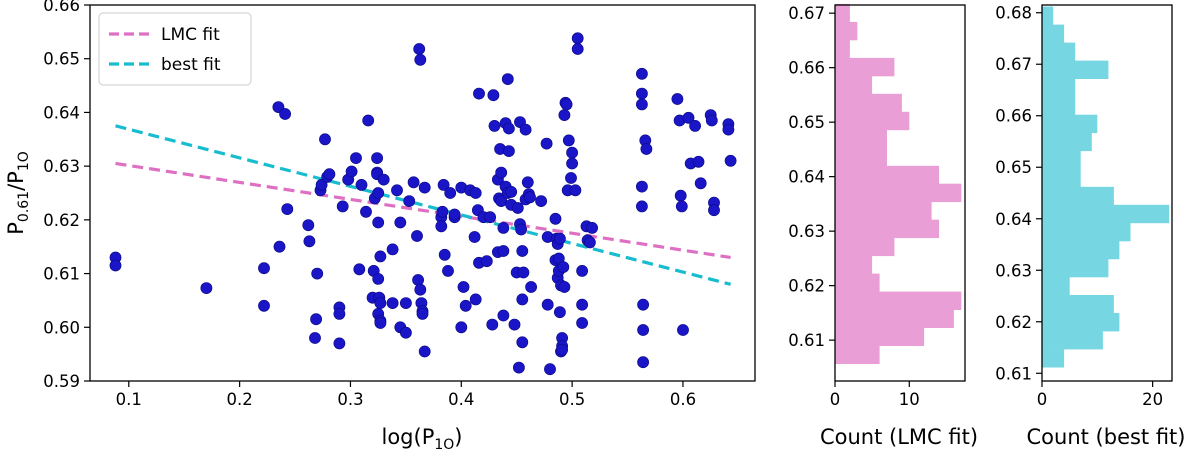 The image size is (1200, 452). Describe the element at coordinates (444, 444) in the screenshot. I see `x-title-sub: 1O` at that location.